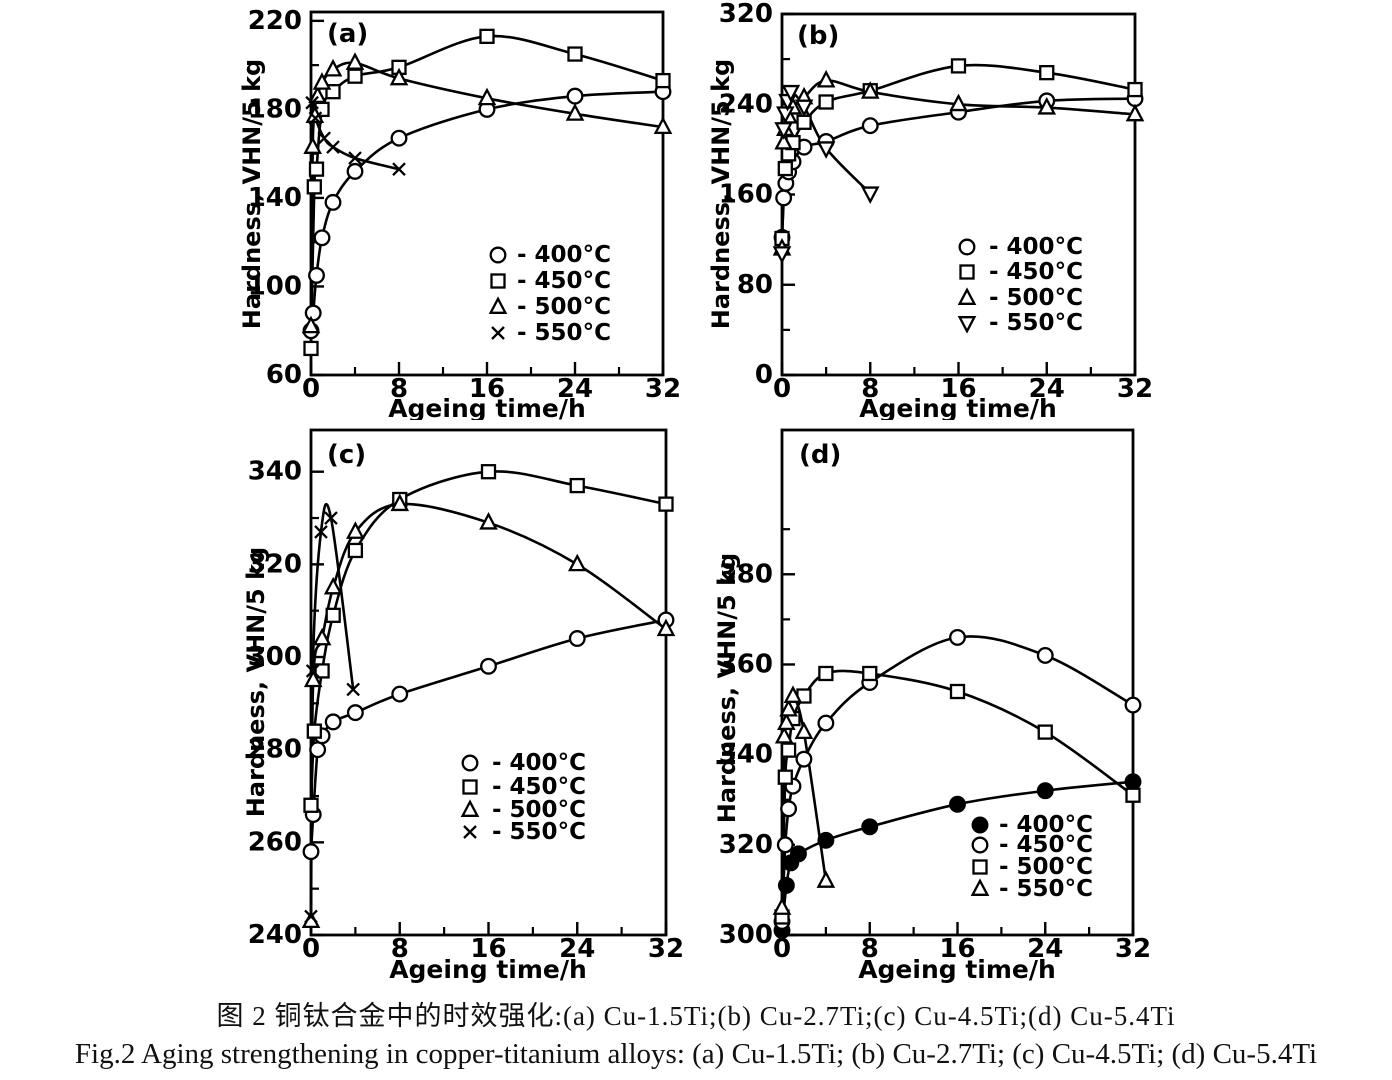 This screenshot has height=1080, width=1392. I want to click on y-tick-label: 340, so click(275, 472).